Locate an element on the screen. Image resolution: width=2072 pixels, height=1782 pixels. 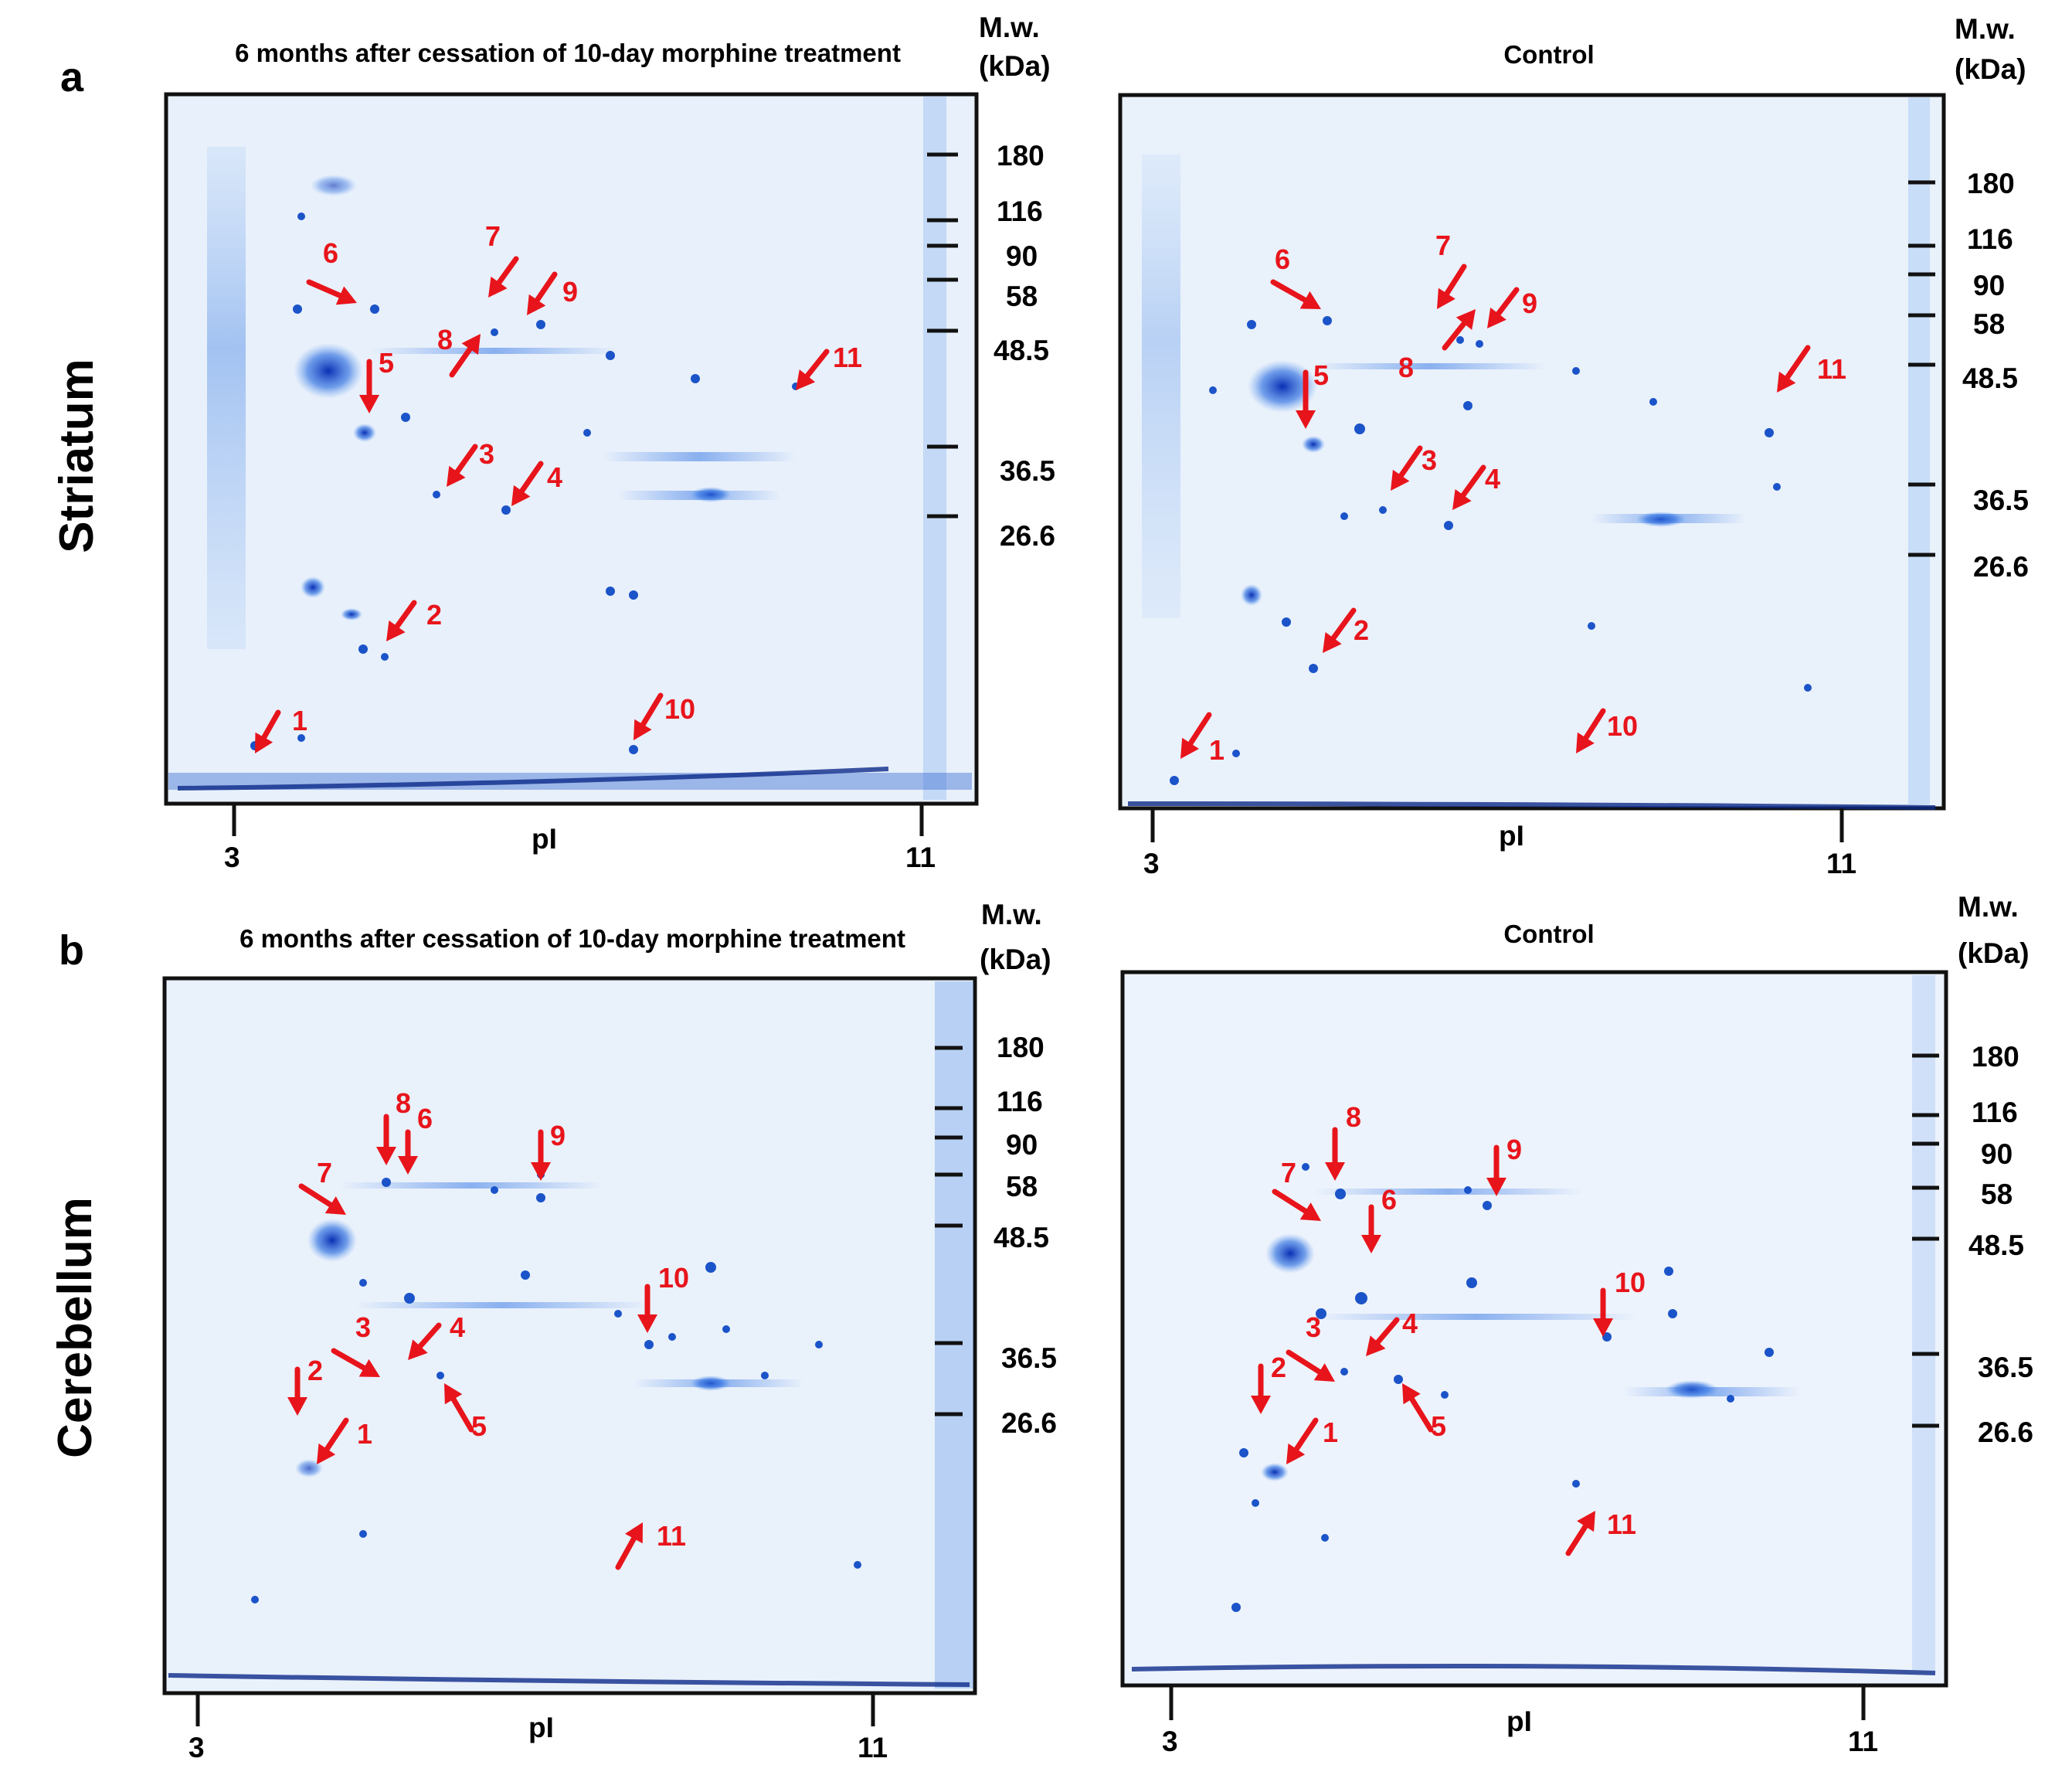
gel-marker-lane is located at coordinates (1919, 450).